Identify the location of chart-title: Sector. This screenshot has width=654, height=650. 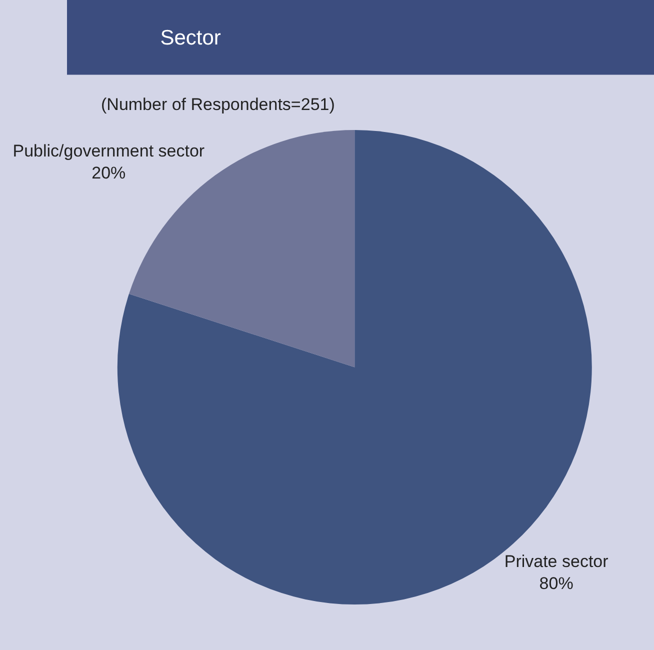
(190, 38).